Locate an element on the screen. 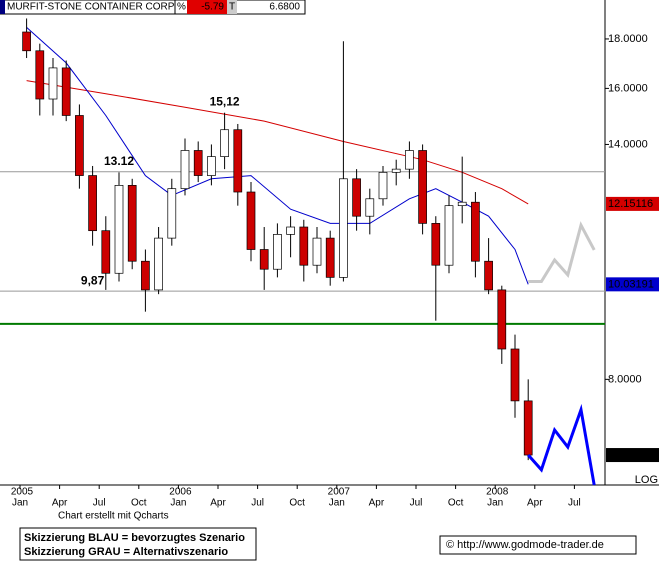  last-value-label: 10.03191 is located at coordinates (631, 284).